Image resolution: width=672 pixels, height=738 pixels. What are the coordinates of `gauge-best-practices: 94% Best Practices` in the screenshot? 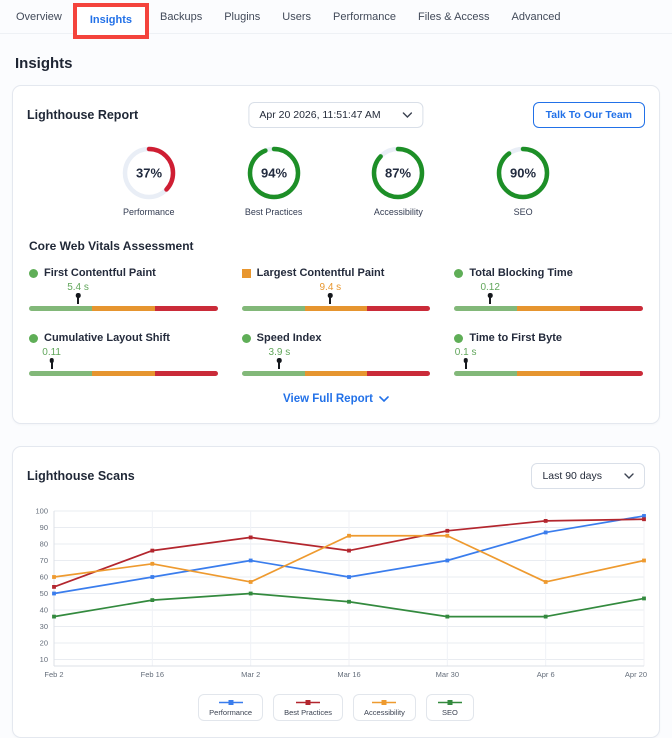 It's located at (274, 180).